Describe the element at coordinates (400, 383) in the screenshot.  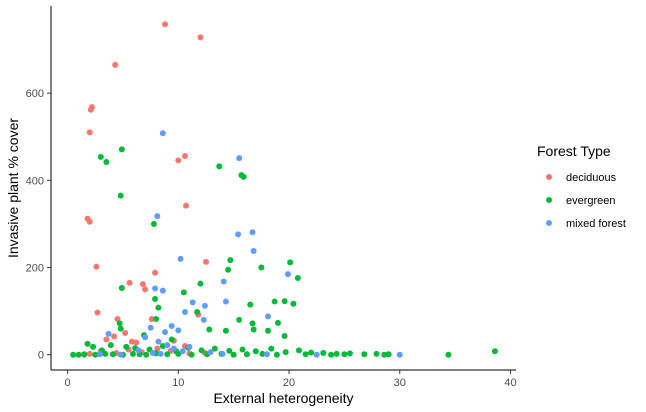
I see `x-tick-label: 30` at that location.